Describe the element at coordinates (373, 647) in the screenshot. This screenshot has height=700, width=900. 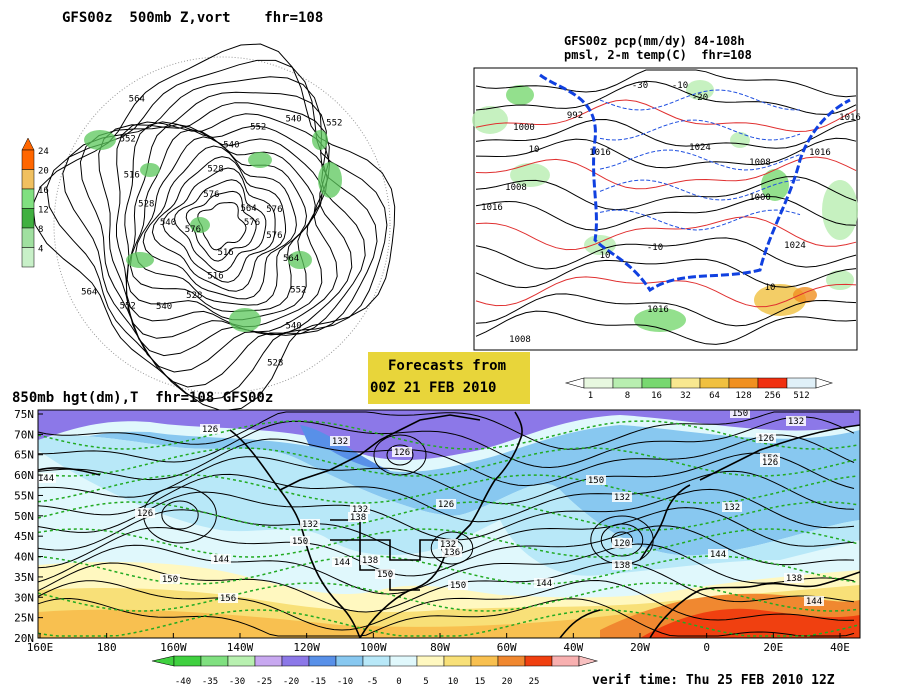
I see `lon-label: 100W` at that location.